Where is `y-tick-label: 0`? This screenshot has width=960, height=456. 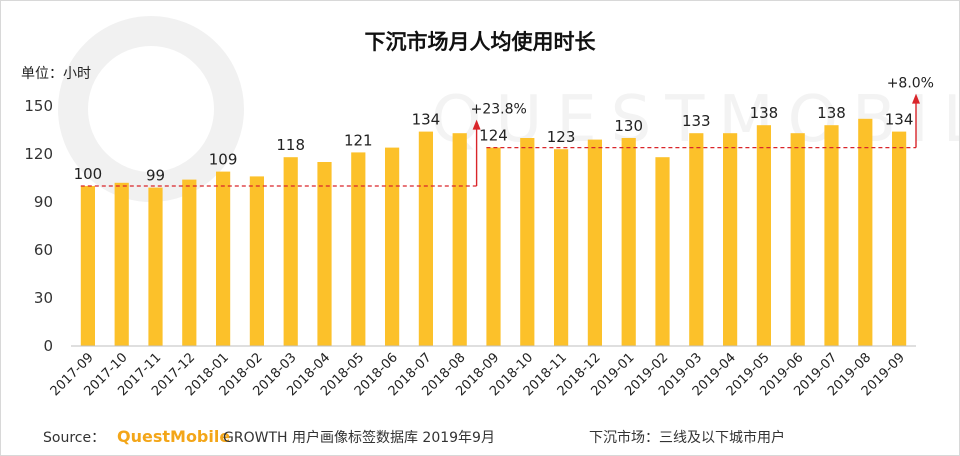 y-tick-label: 0 is located at coordinates (48, 346).